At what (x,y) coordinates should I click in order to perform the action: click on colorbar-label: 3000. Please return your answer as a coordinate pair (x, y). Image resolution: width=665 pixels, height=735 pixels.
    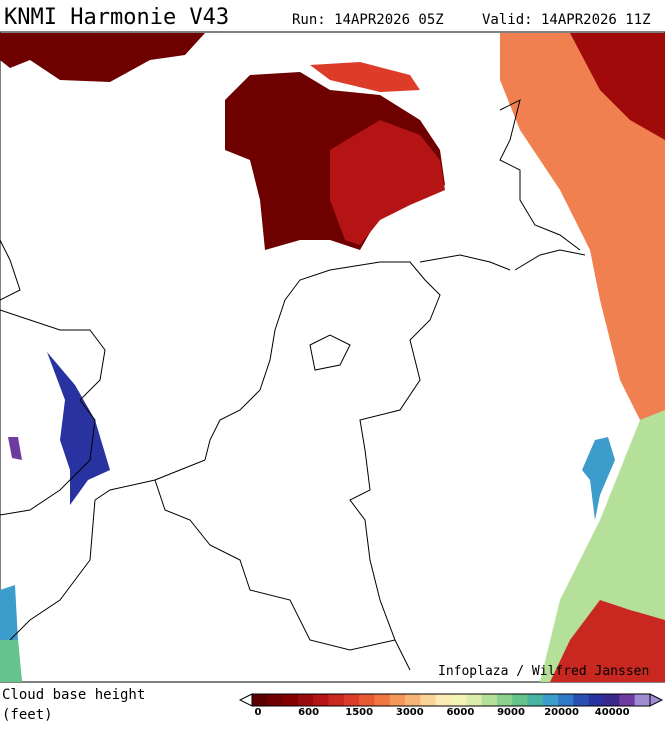
    Looking at the image, I should click on (410, 712).